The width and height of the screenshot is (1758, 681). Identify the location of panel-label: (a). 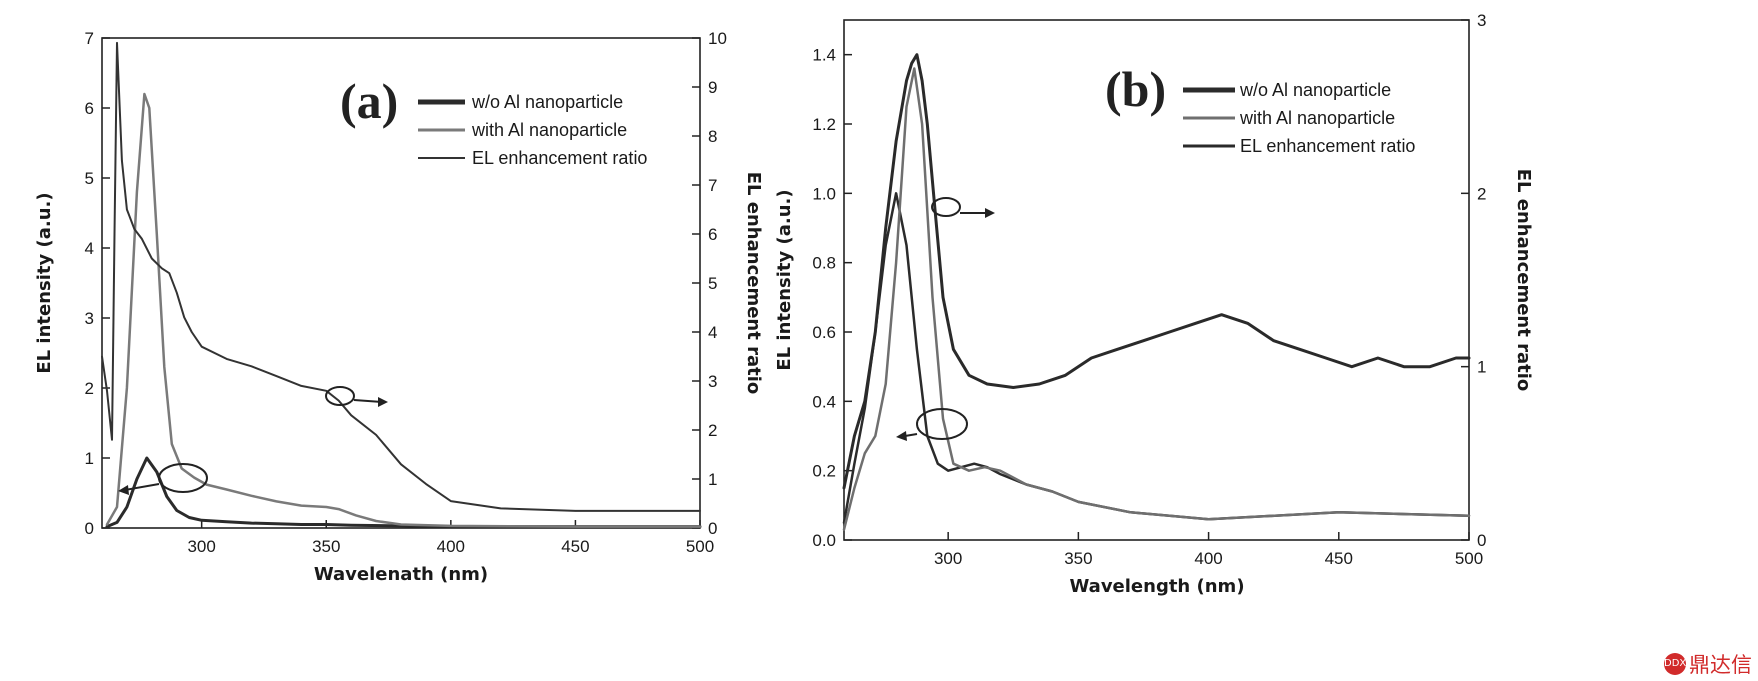
(369, 101).